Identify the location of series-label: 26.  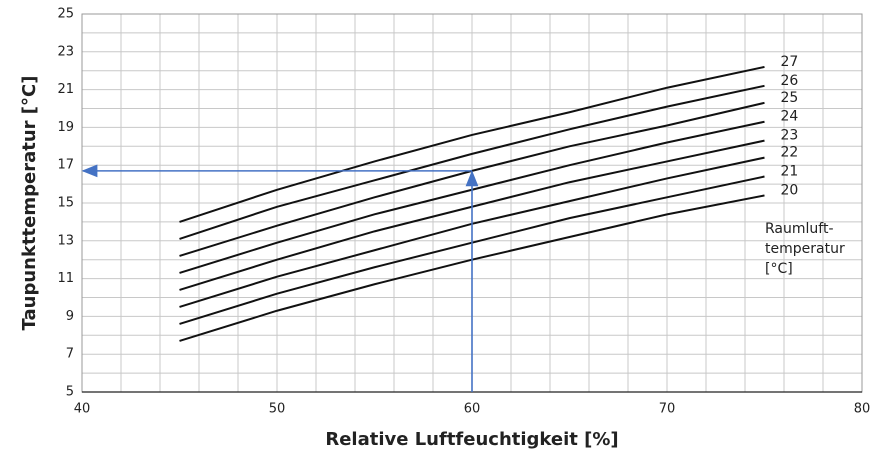
(790, 81).